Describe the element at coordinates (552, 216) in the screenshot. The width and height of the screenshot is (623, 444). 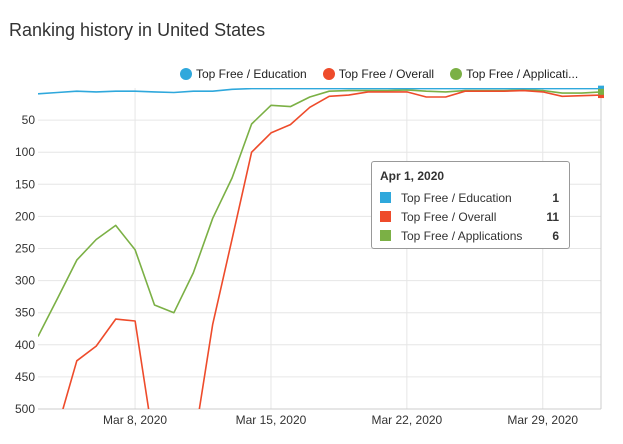
I see `tooltip-value-overall: 11` at that location.